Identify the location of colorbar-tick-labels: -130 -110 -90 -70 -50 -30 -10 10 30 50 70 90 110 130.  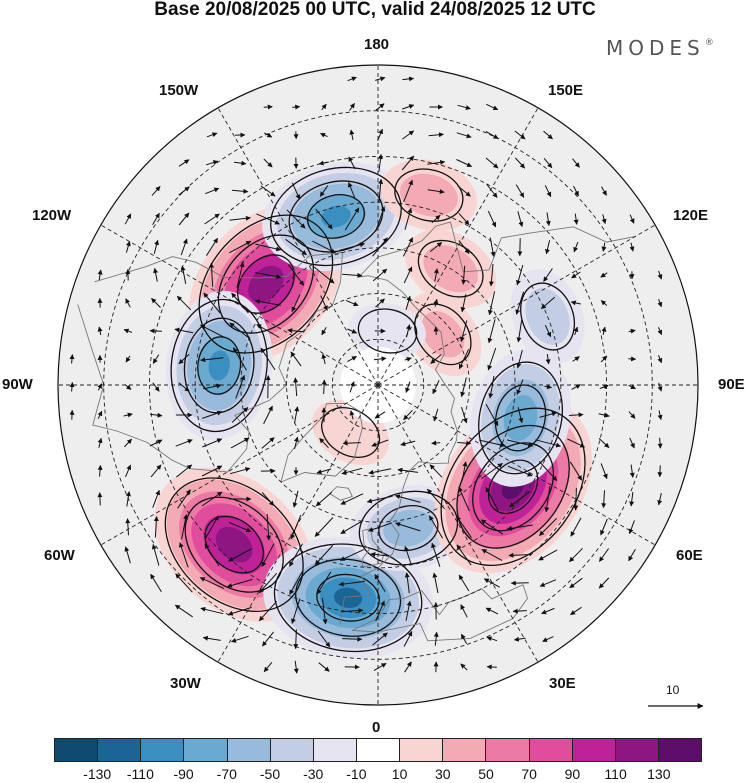
(375, 774).